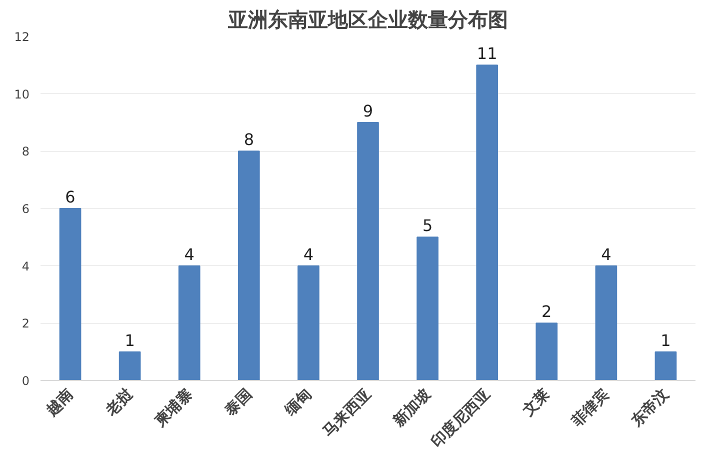 This screenshot has width=705, height=466. What do you see at coordinates (547, 312) in the screenshot?
I see `data-label: 2` at bounding box center [547, 312].